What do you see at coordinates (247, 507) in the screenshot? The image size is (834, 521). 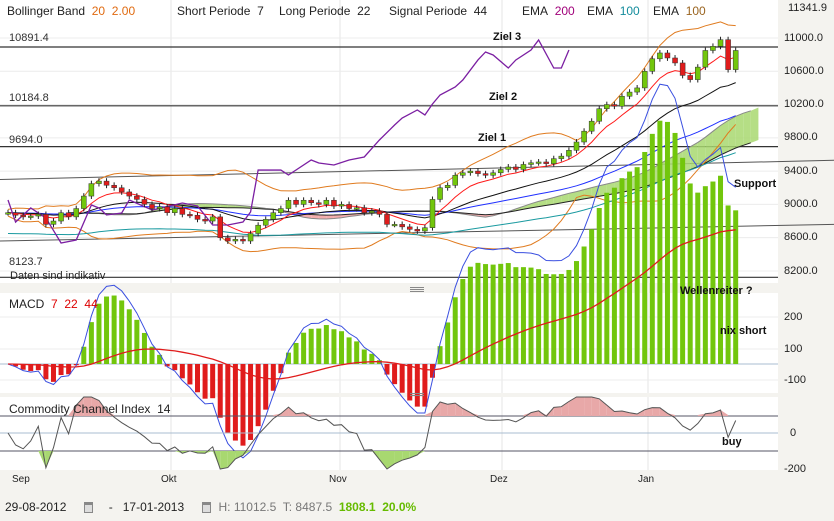 I see `high-value: H: 11012.5` at bounding box center [247, 507].